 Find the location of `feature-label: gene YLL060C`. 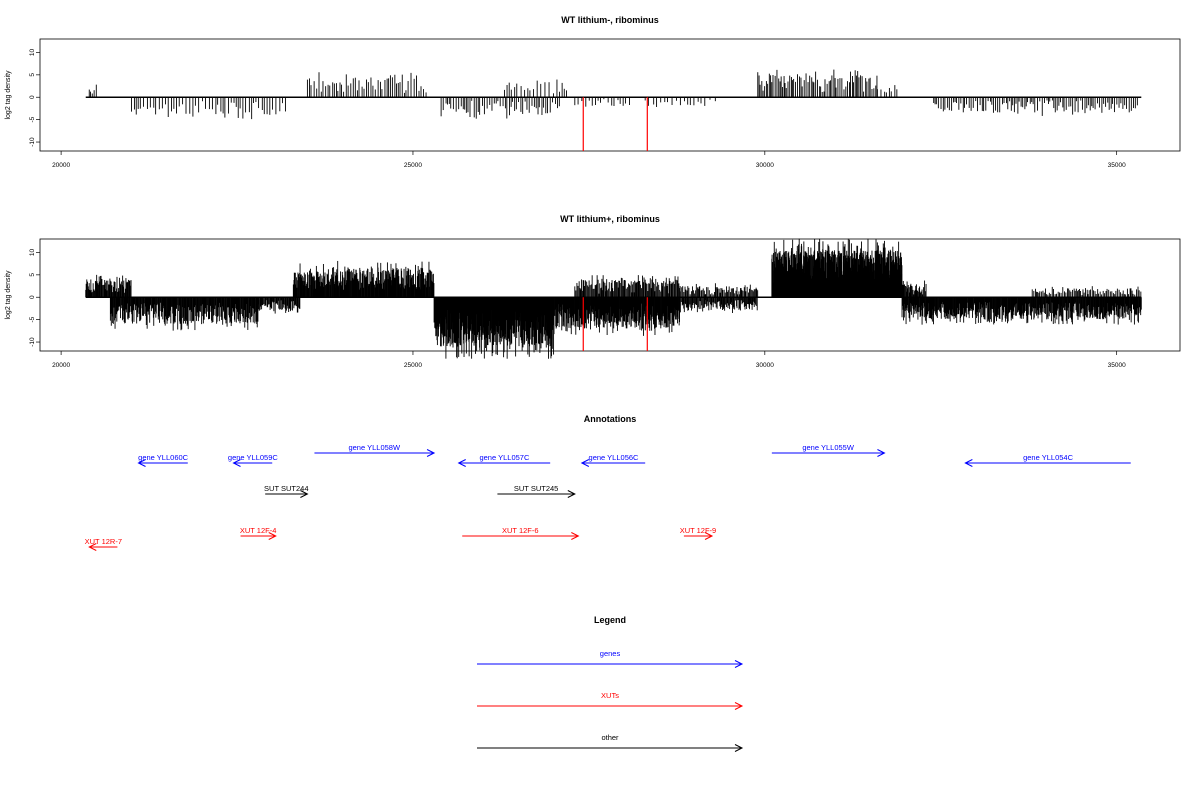

feature-label: gene YLL060C is located at coordinates (163, 457).